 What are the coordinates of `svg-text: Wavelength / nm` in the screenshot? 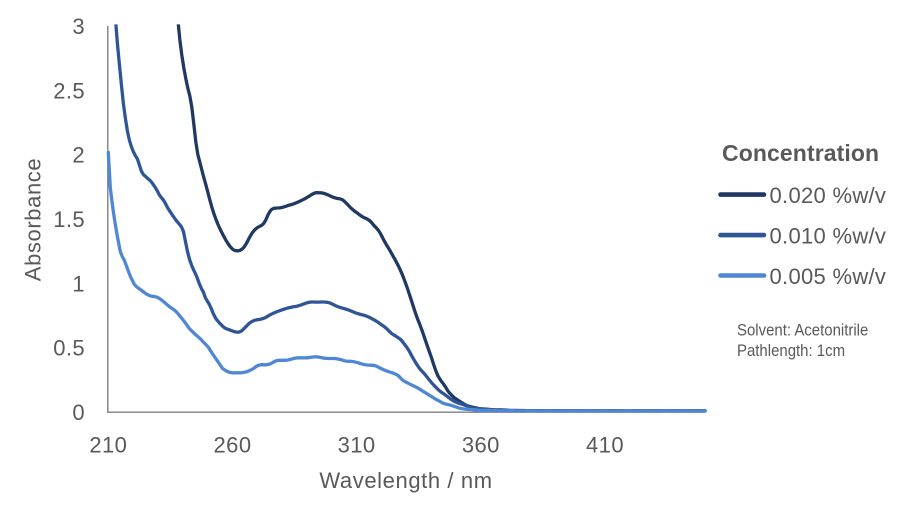 It's located at (405, 480).